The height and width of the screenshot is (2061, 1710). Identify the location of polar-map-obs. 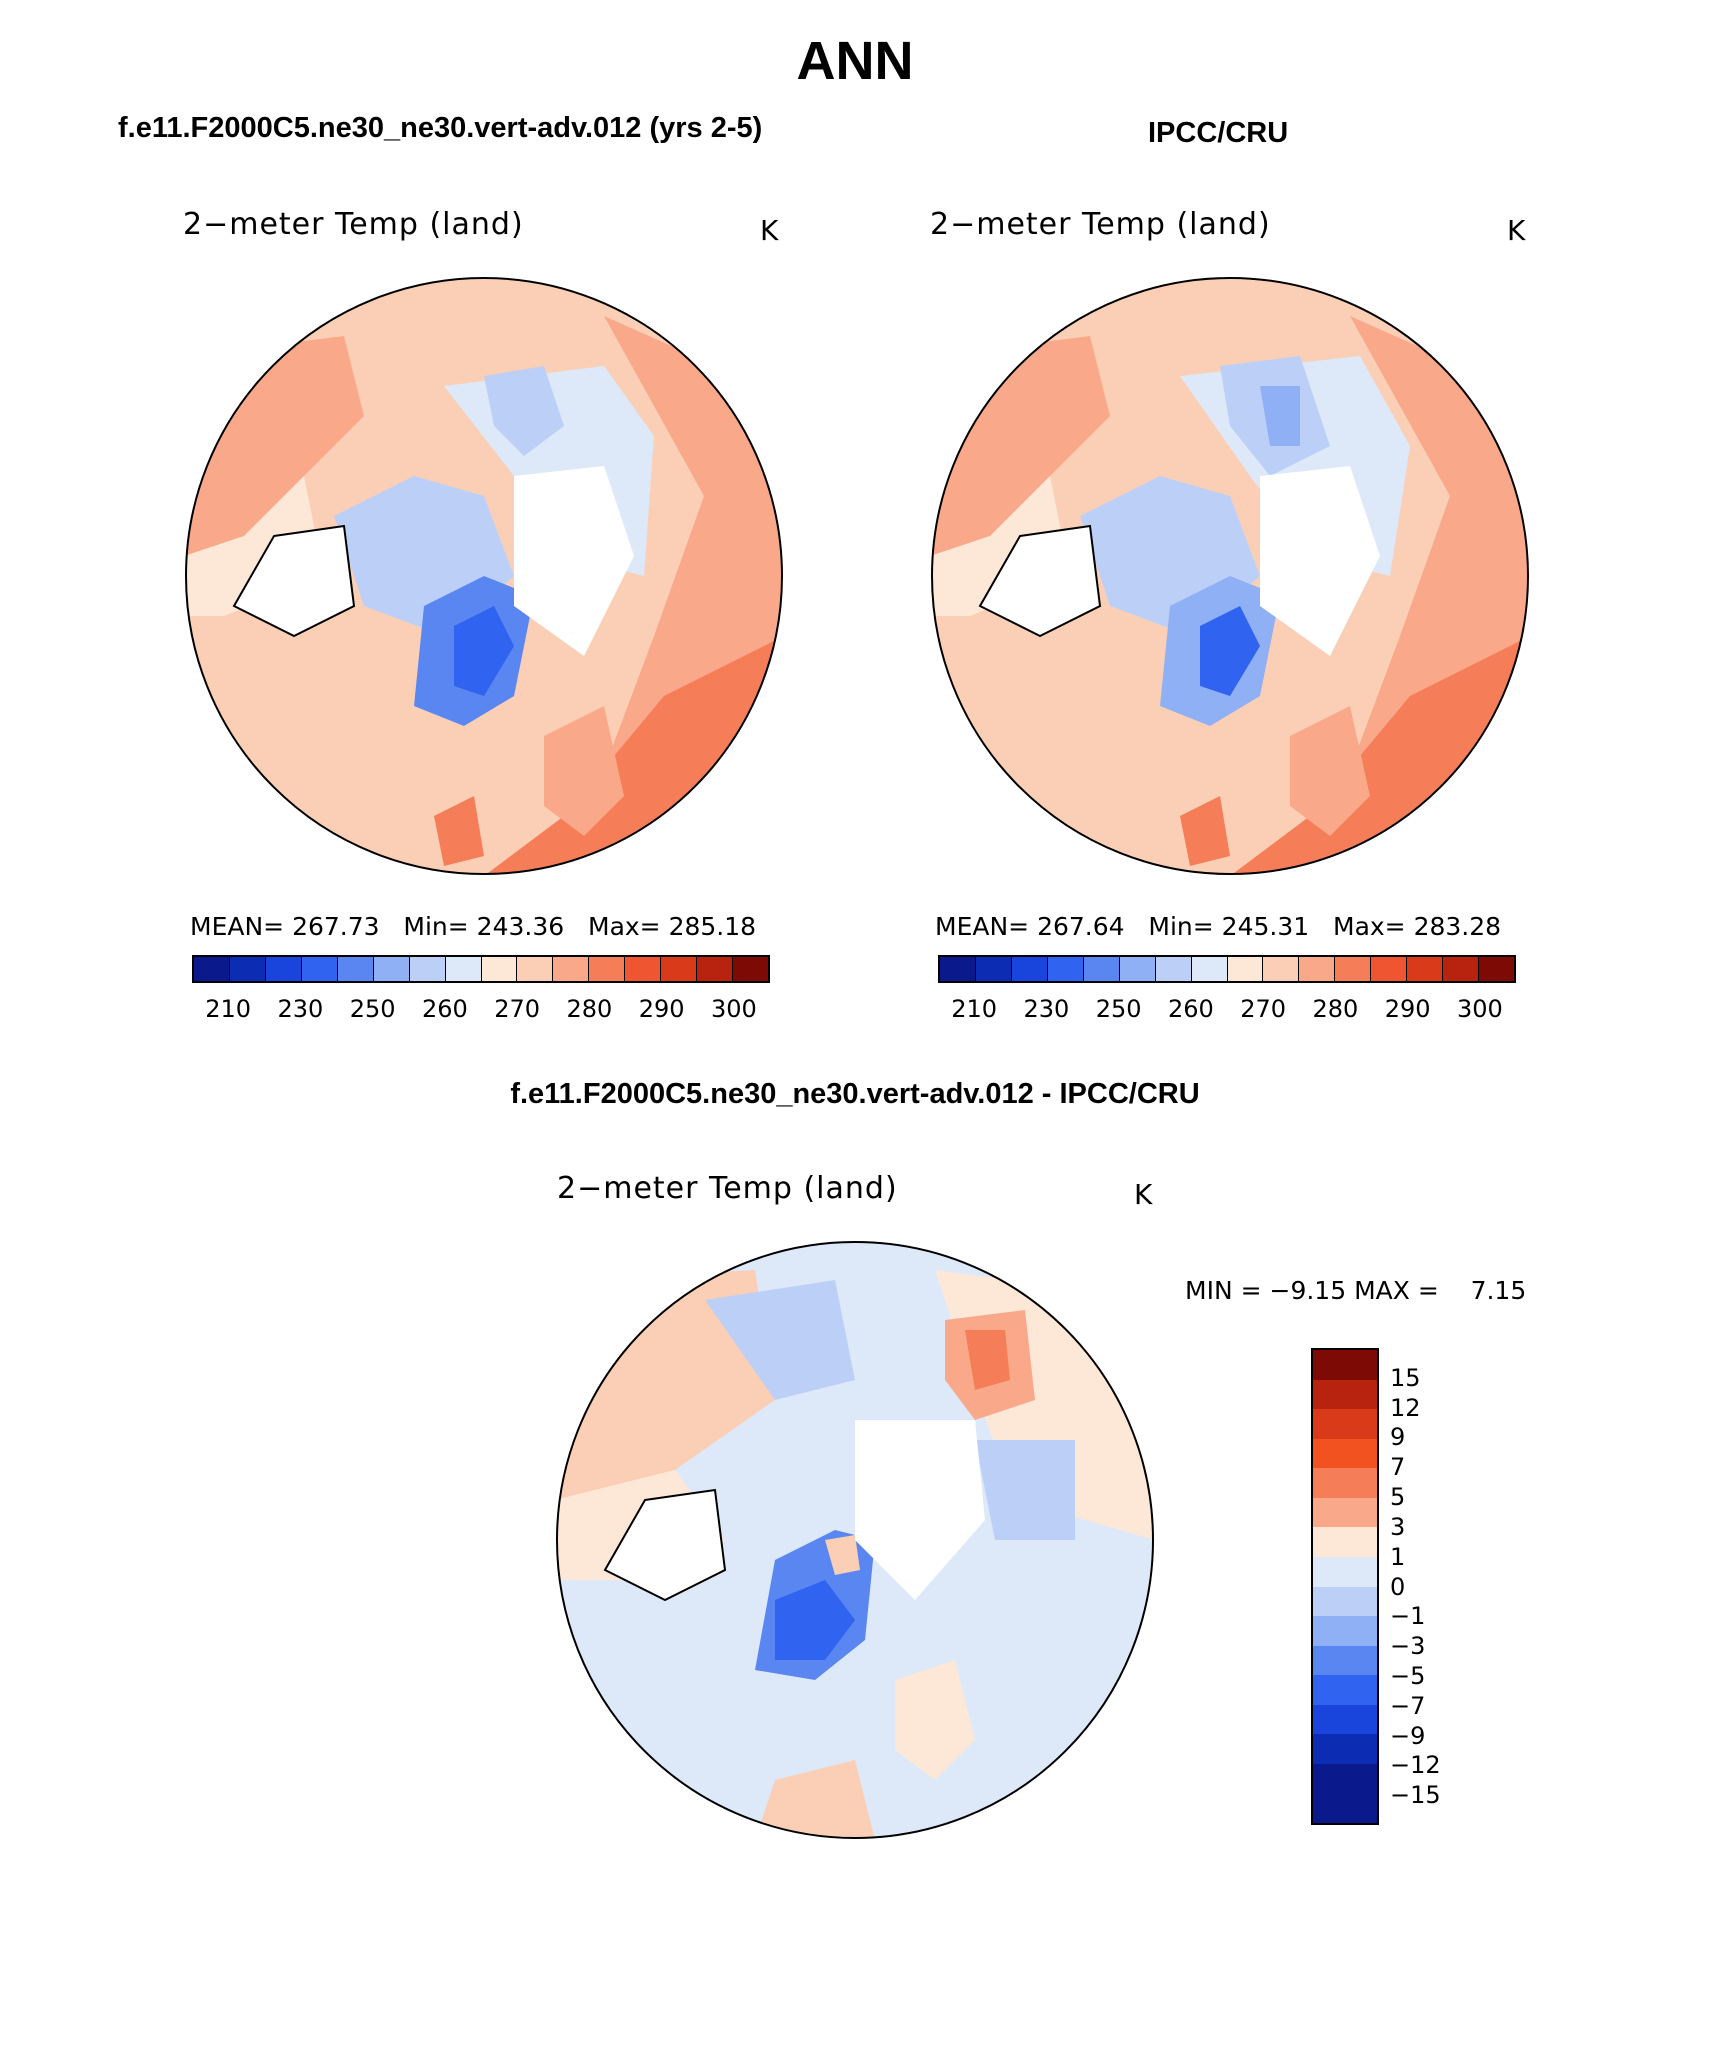
(1230, 576).